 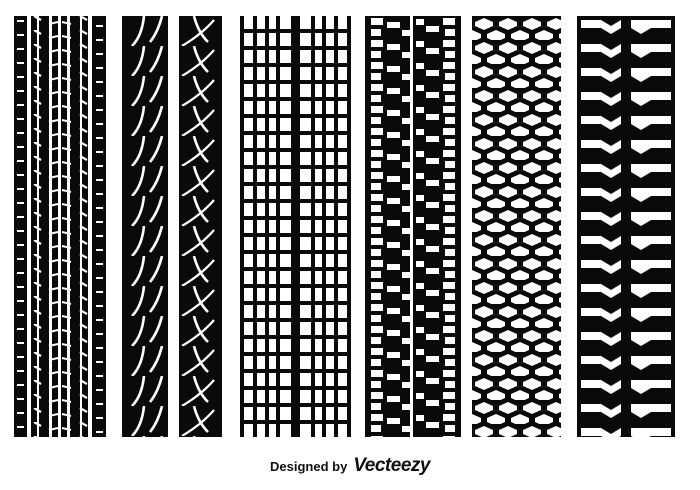 What do you see at coordinates (350, 466) in the screenshot?
I see `credit-line: Designed by Vecteezy` at bounding box center [350, 466].